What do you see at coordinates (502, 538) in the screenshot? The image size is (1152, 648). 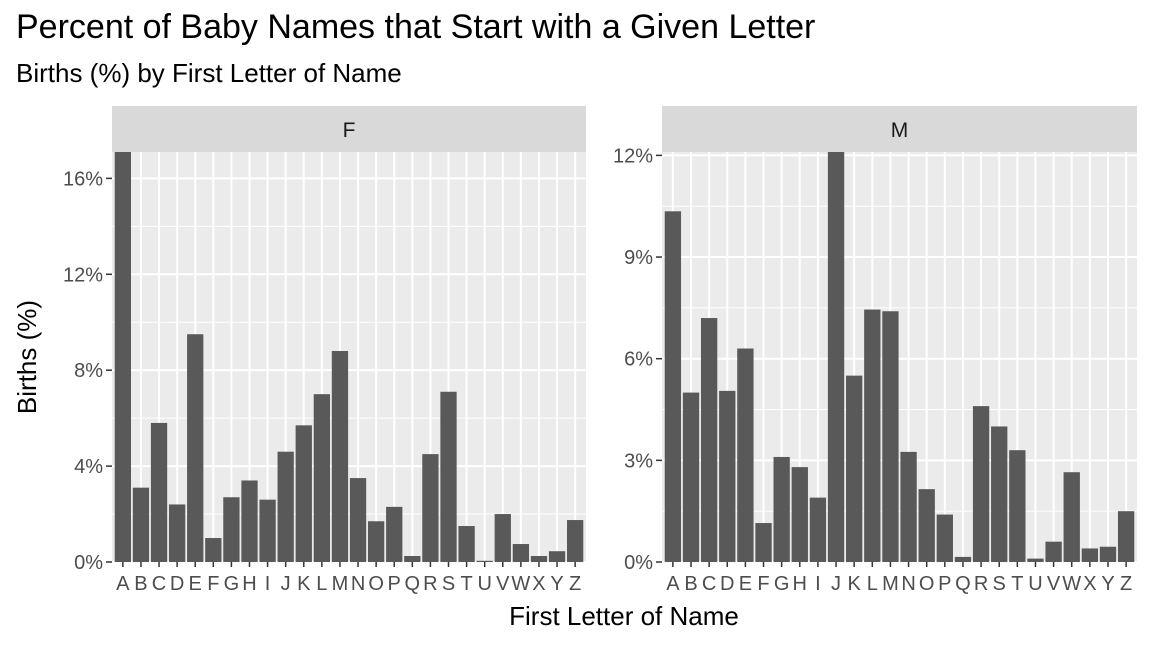 I see `bar-f-v` at bounding box center [502, 538].